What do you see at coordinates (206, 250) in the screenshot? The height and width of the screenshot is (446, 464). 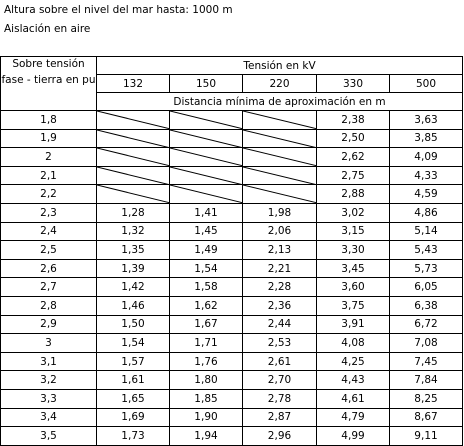 I see `distance-cell: 1,49` at bounding box center [206, 250].